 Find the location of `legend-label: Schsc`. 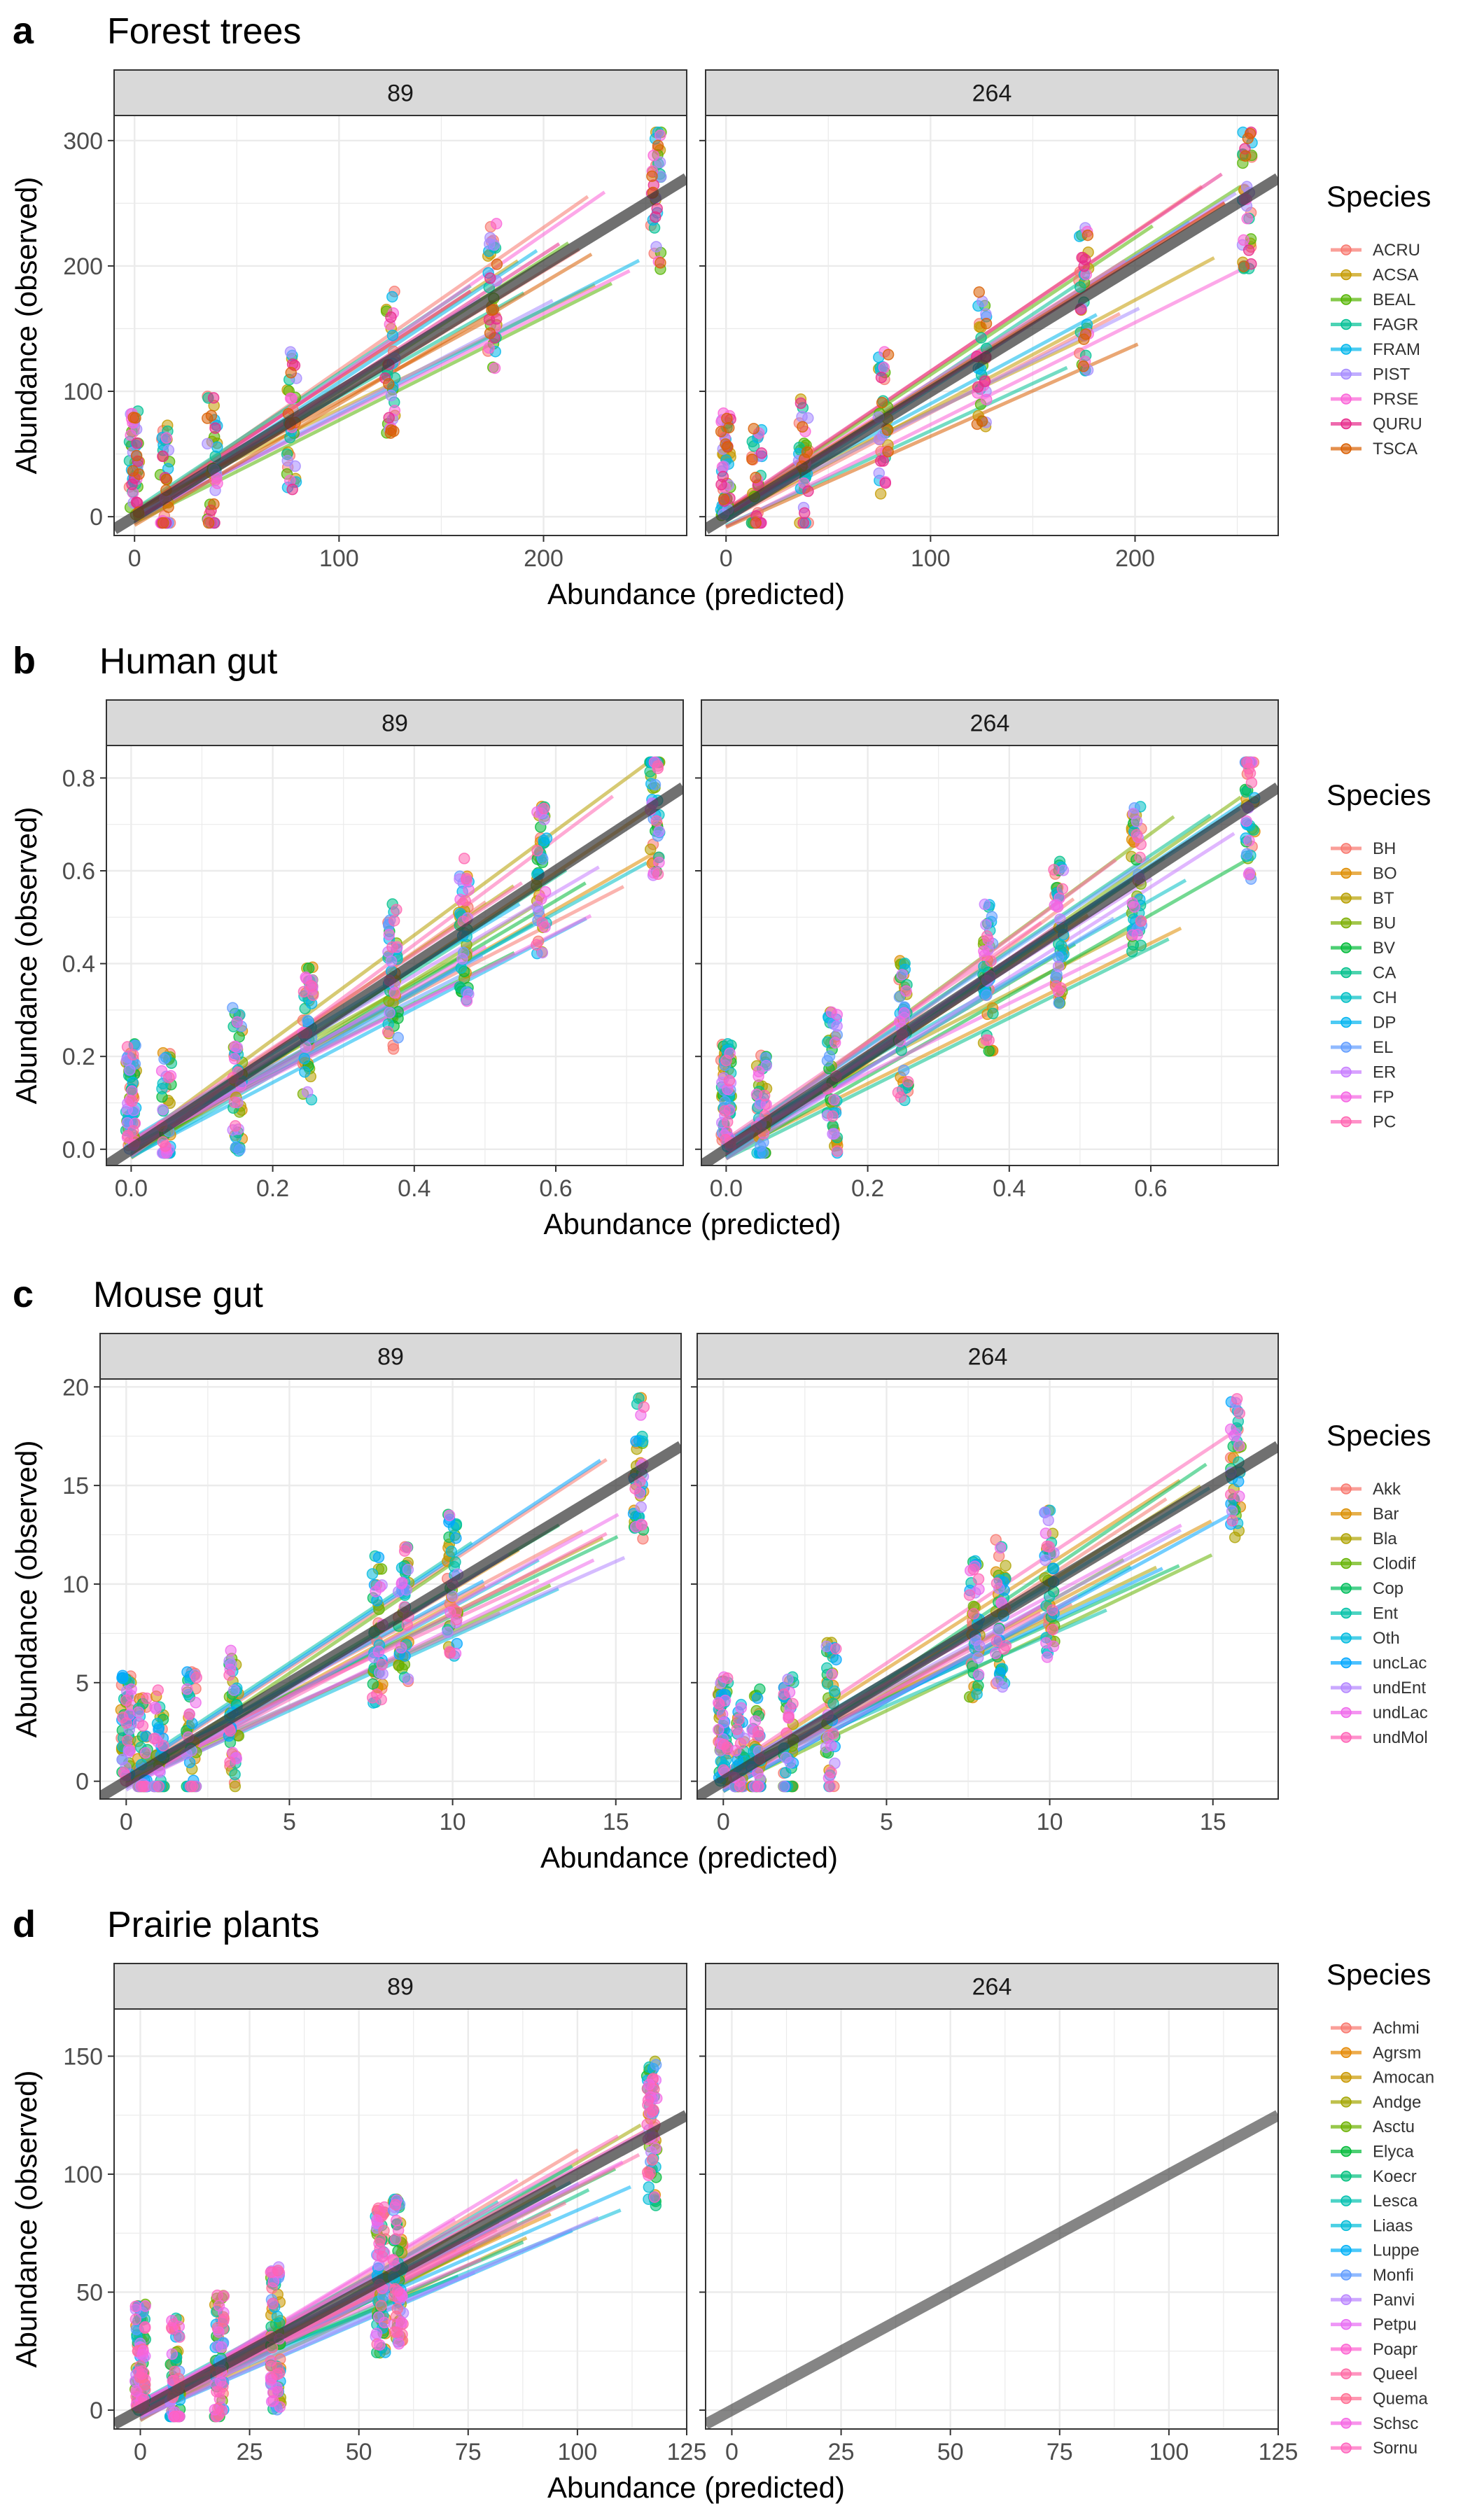

legend-label: Schsc is located at coordinates (1395, 2423).